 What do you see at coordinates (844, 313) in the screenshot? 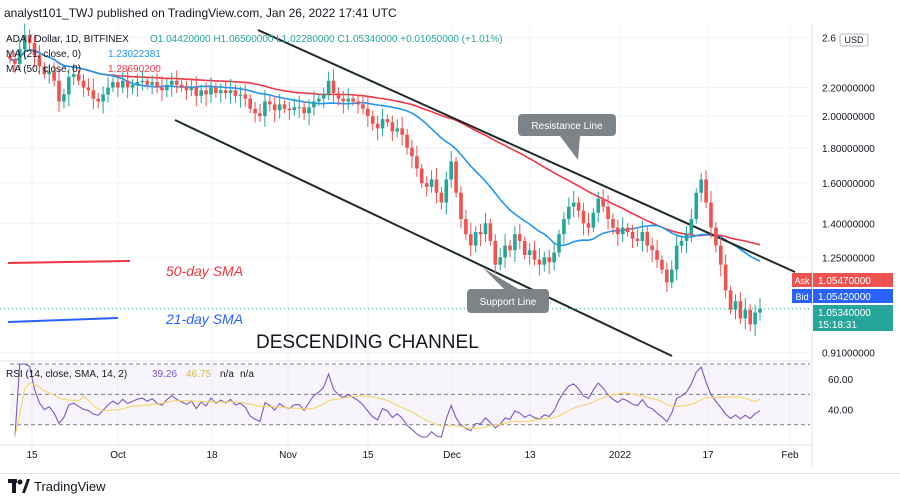
I see `last-price: 1.05340000` at bounding box center [844, 313].